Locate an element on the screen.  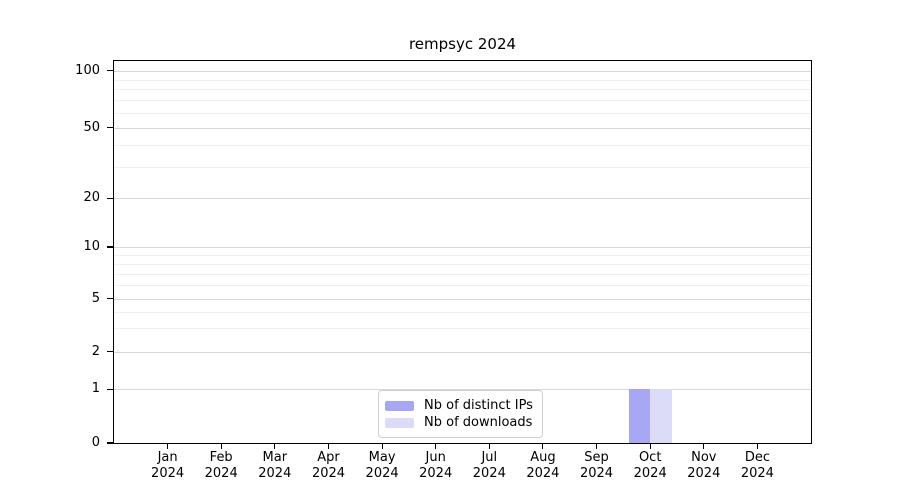
legend-item-distinct-ips: Nb of distinct IPs is located at coordinates (459, 405).